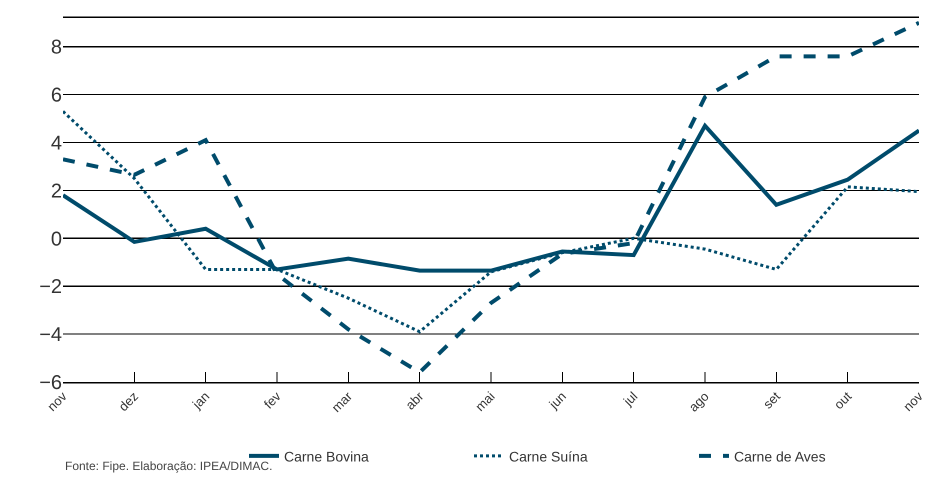 The width and height of the screenshot is (937, 484). Describe the element at coordinates (414, 400) in the screenshot. I see `x-tick-label: abr` at that location.